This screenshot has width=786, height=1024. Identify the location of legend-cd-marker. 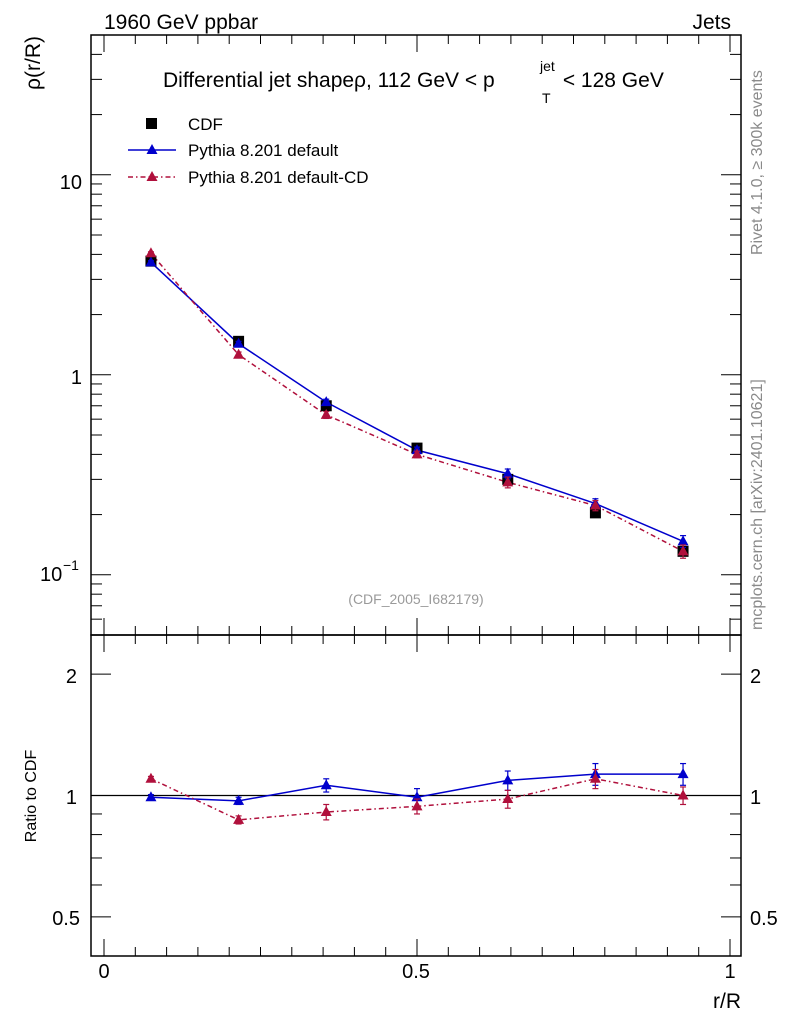
(152, 176).